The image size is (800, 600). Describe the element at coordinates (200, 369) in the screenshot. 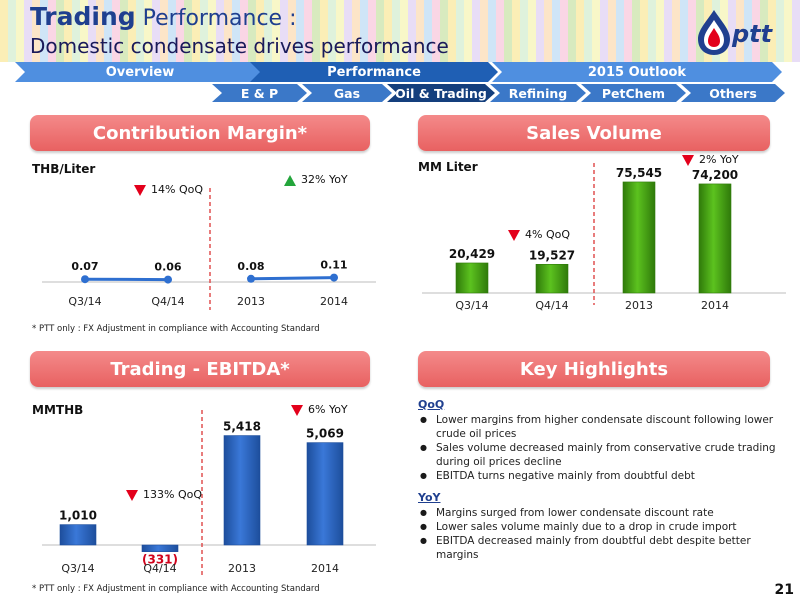

I see `trading-ebitda-header: Trading - EBITDA*` at that location.